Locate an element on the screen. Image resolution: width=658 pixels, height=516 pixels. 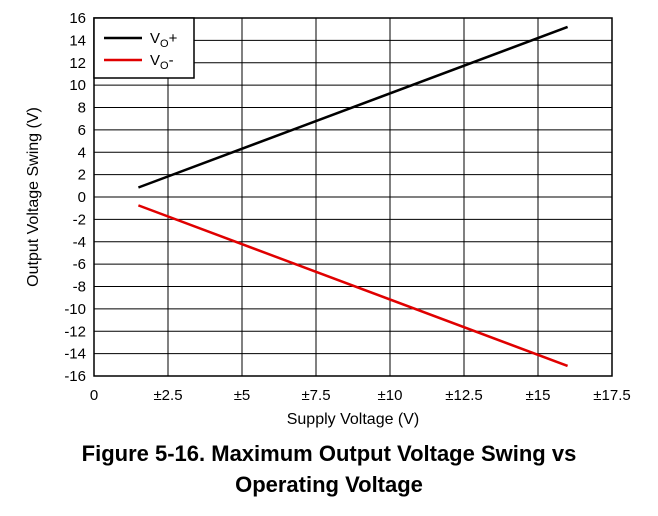
y-tick-label: 4 is located at coordinates (82, 152).